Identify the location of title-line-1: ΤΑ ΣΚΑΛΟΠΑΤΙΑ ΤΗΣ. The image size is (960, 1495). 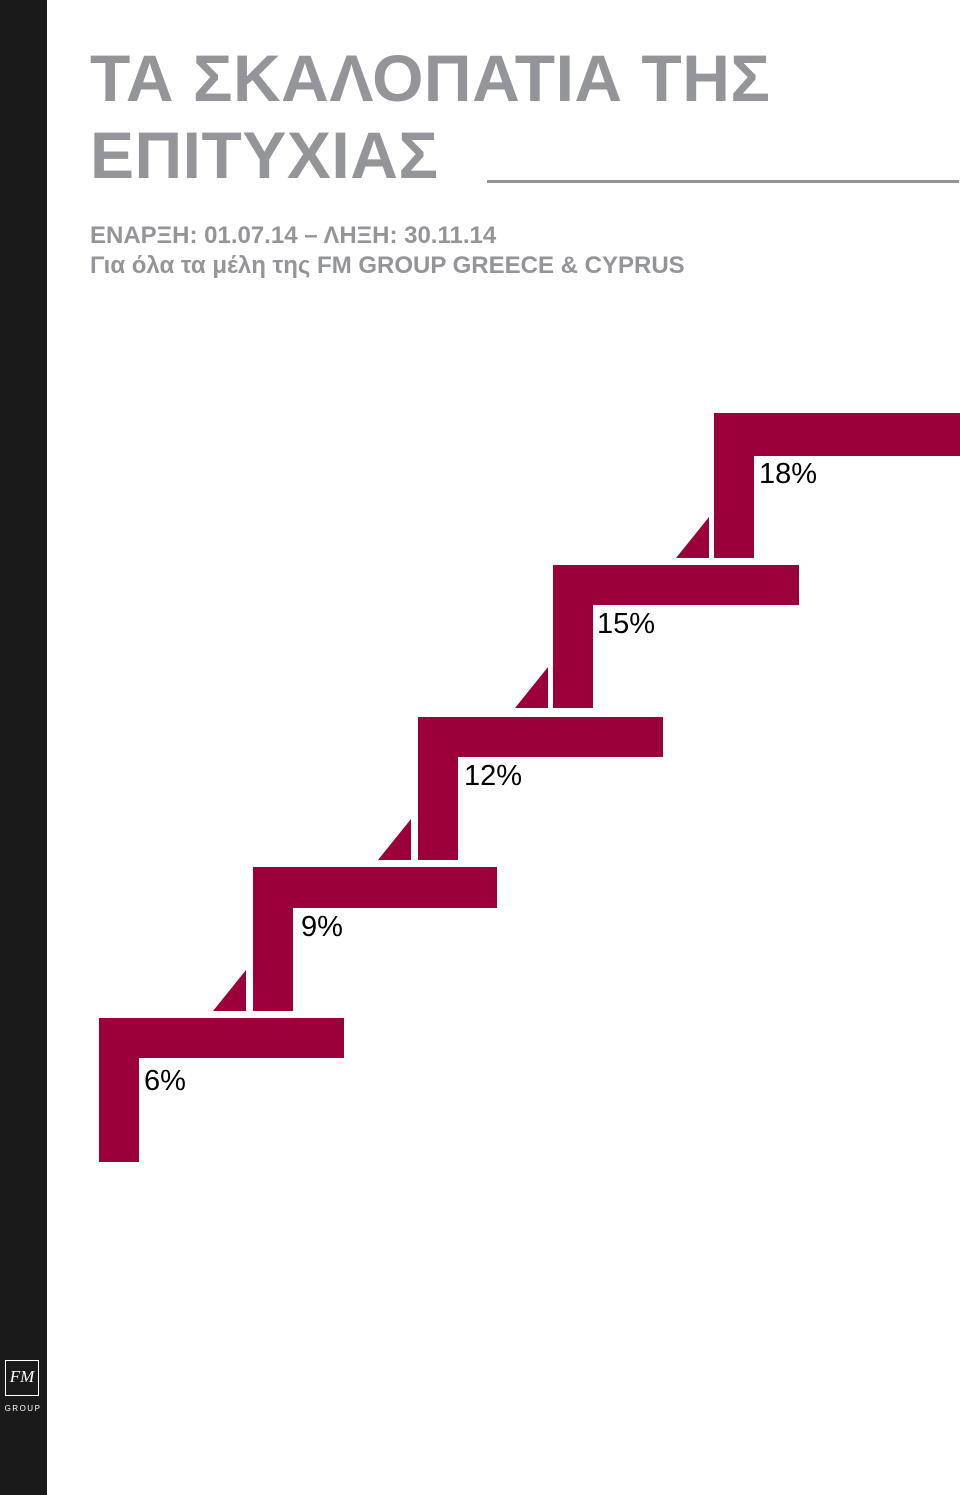
(430, 78).